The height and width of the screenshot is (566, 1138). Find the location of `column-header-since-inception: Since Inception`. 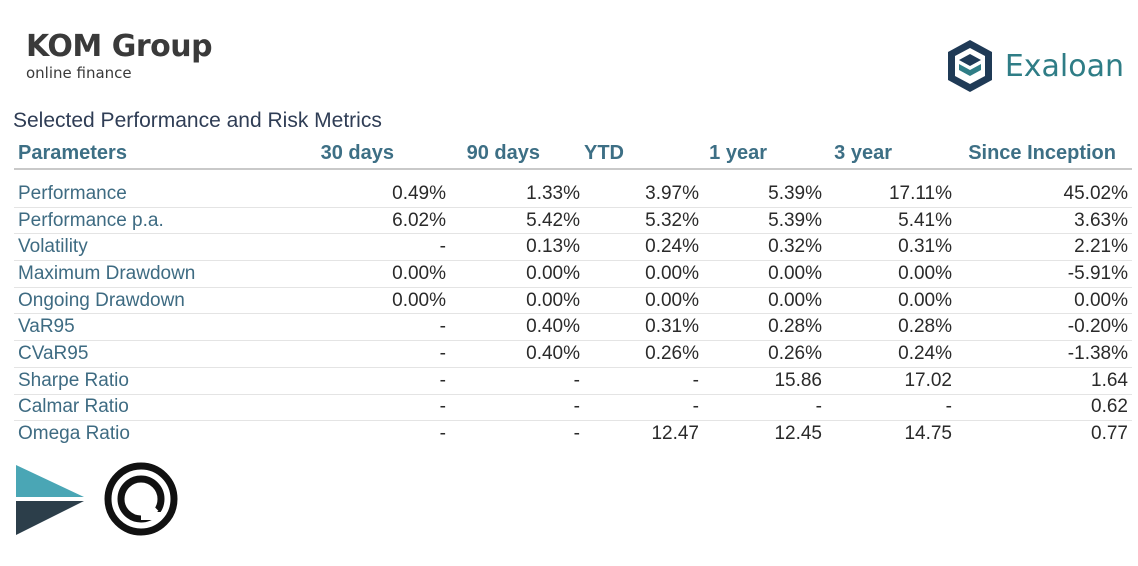

column-header-since-inception: Since Inception is located at coordinates (1042, 152).